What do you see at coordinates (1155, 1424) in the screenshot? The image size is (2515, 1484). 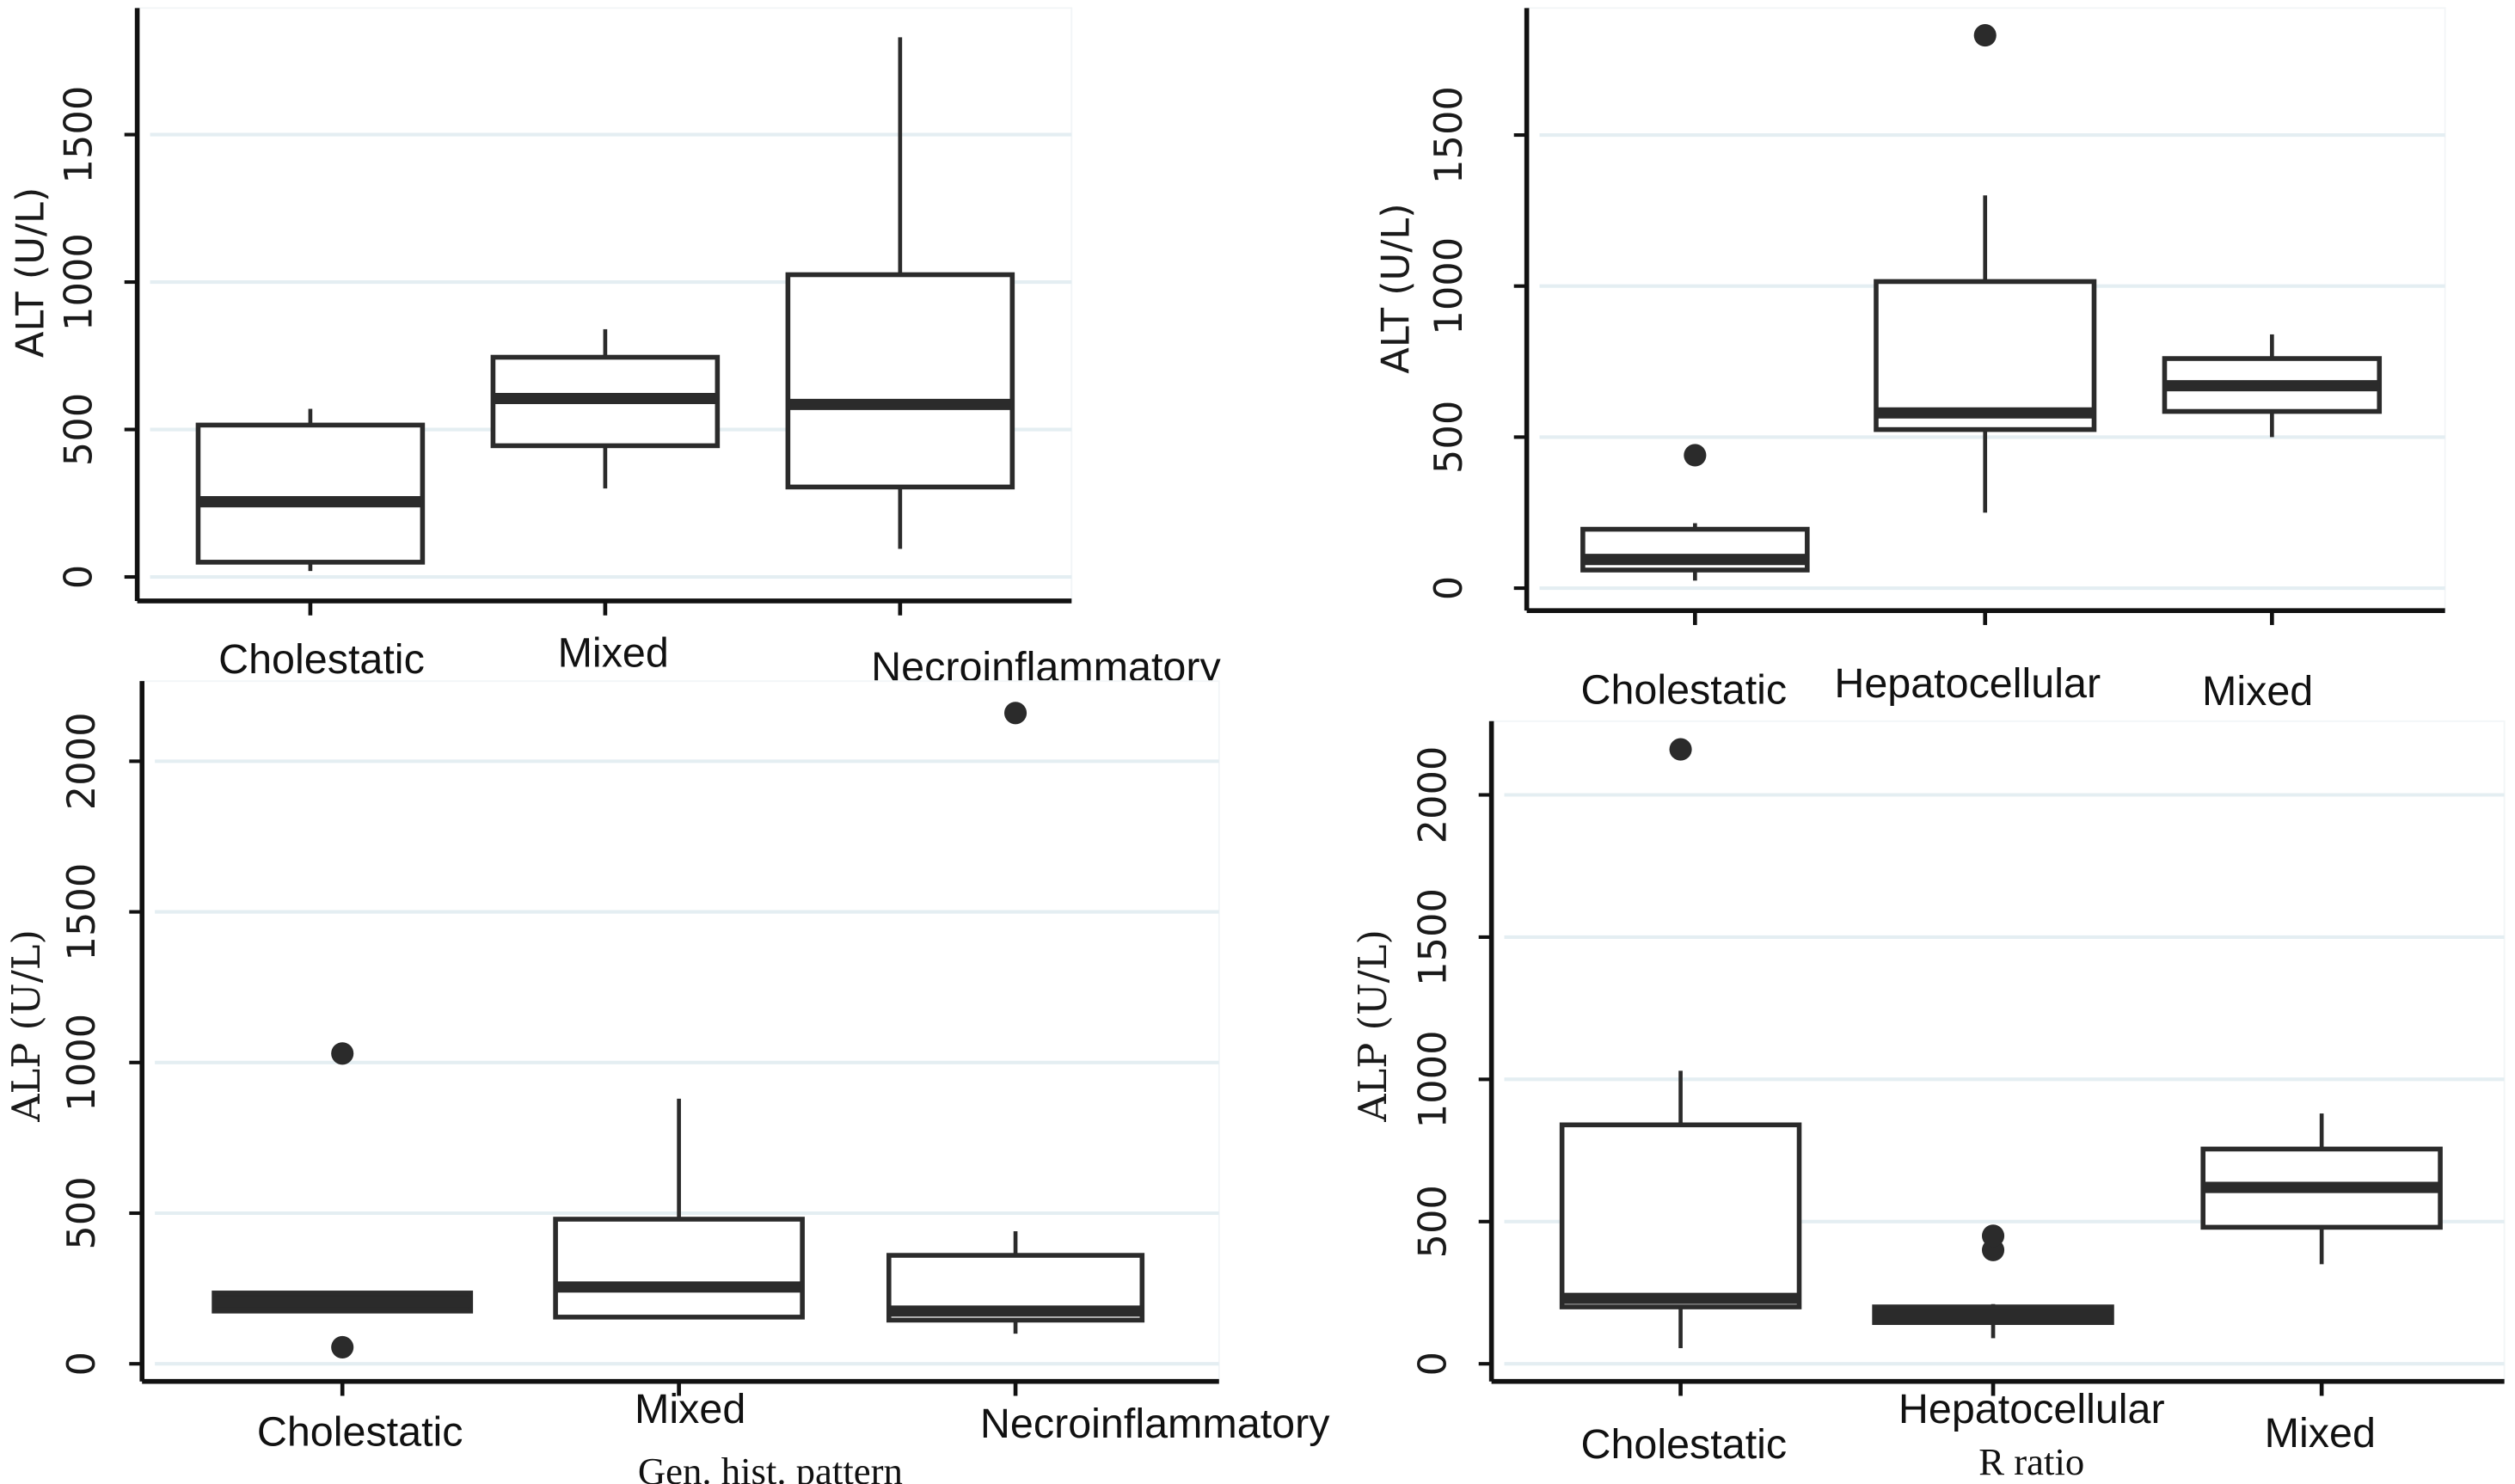 I see `x-category-label: Necroinflammatory` at bounding box center [1155, 1424].